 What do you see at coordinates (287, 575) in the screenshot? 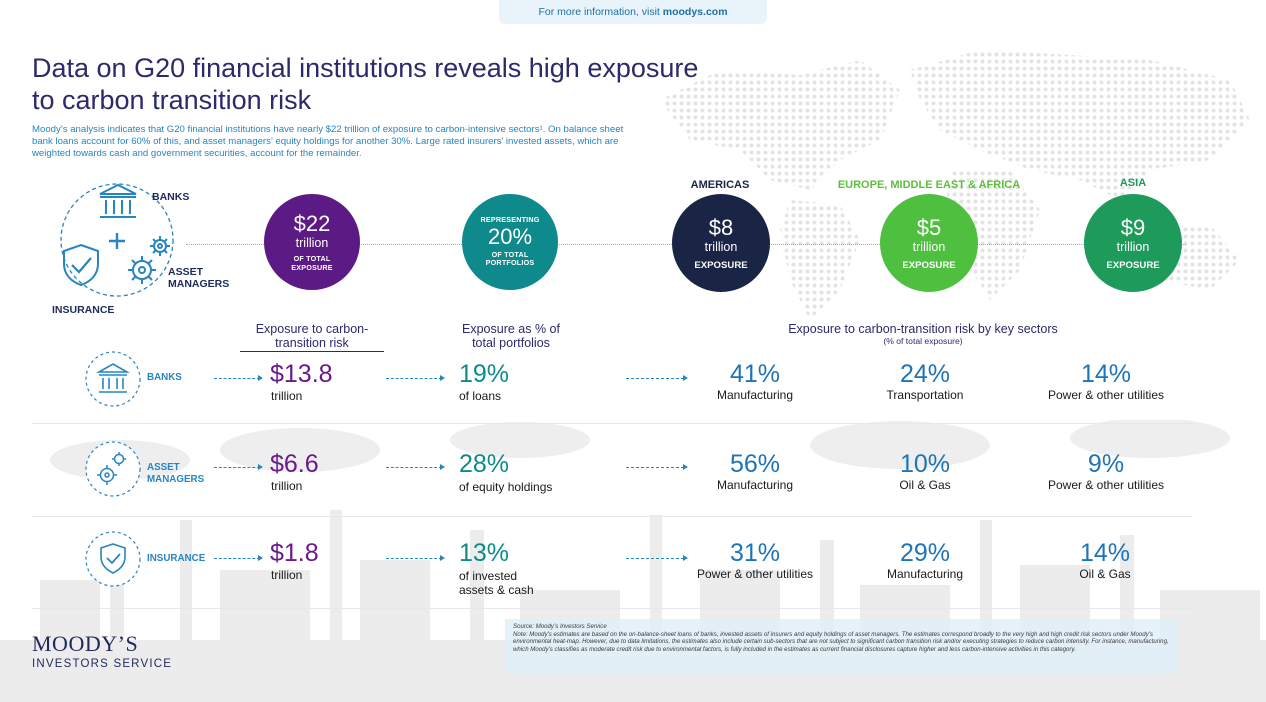
I see `insurance-exposure-unit: trillion` at bounding box center [287, 575].